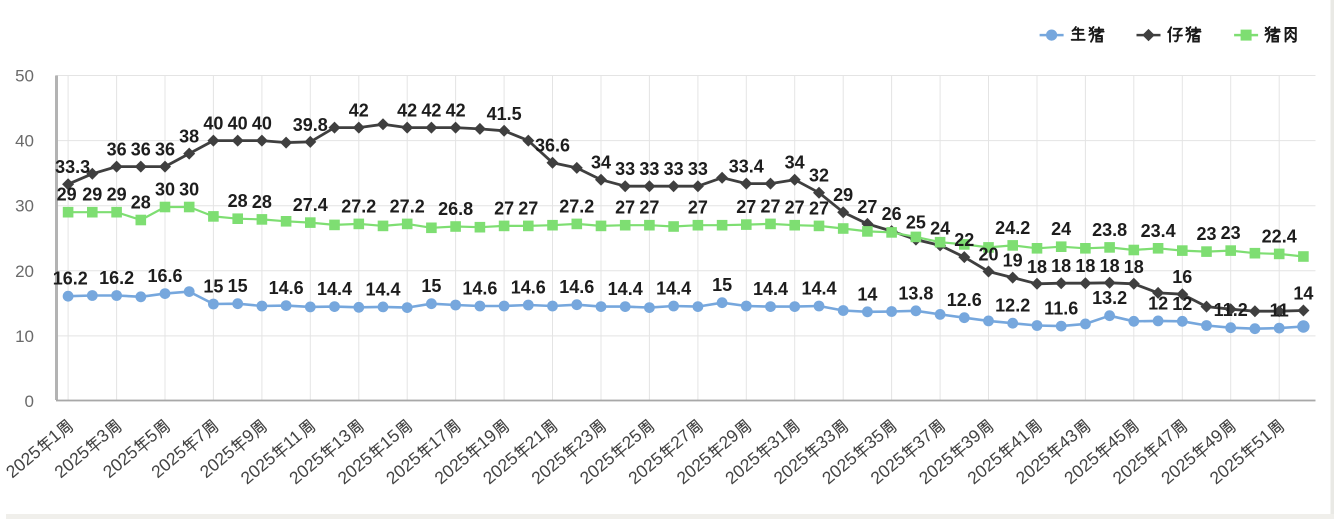  What do you see at coordinates (1158, 231) in the screenshot?
I see `svg-text: 23.4` at bounding box center [1158, 231].